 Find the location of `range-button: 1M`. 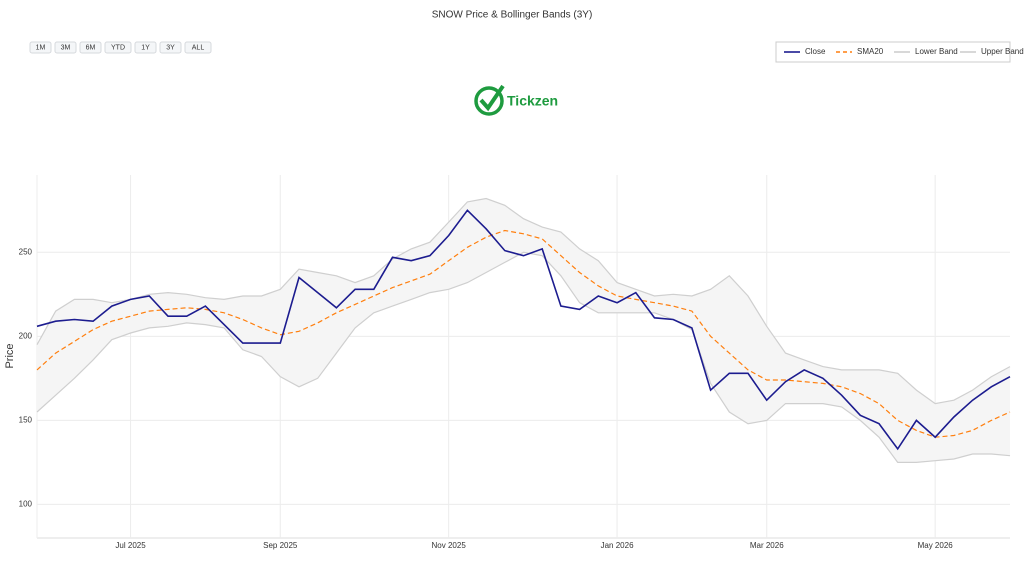

range-button: 1M is located at coordinates (40, 47).